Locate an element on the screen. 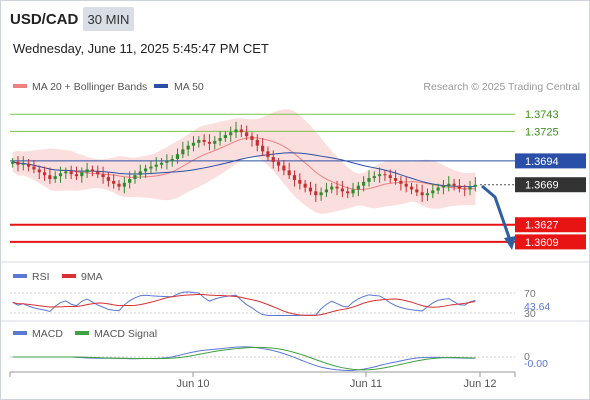 The width and height of the screenshot is (590, 400). ma20-legend-swatch is located at coordinates (20, 86).